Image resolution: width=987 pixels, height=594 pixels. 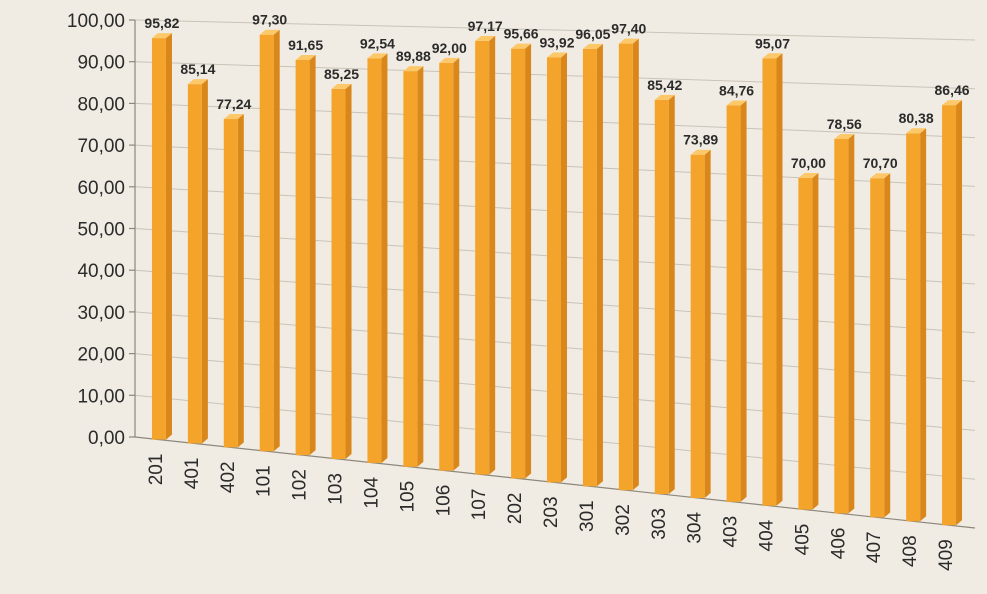 What do you see at coordinates (592, 34) in the screenshot?
I see `data-label: 96,05` at bounding box center [592, 34].